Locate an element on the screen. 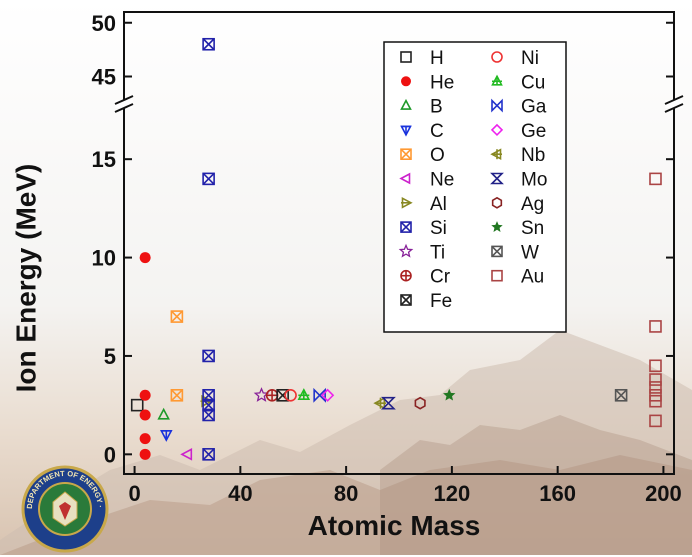  legend-label: Al is located at coordinates (438, 204).